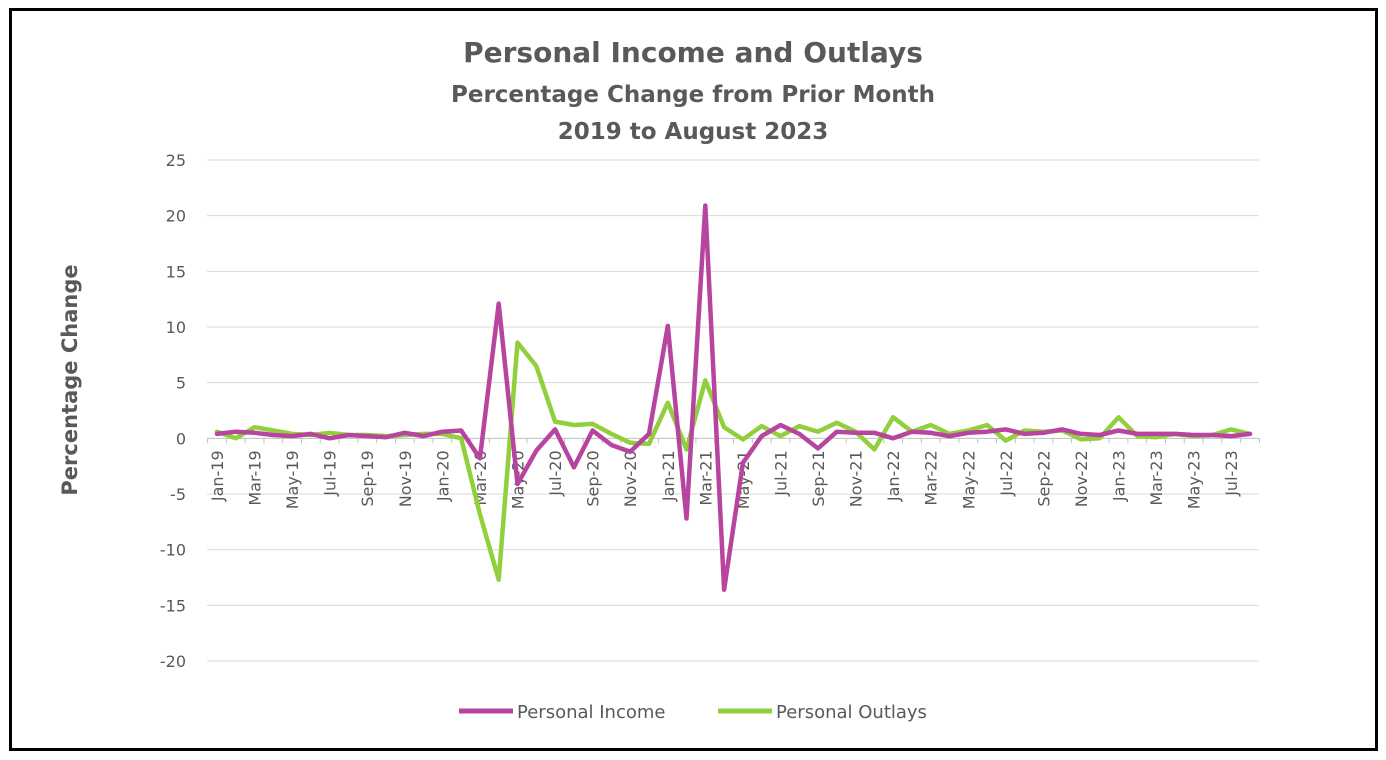 The width and height of the screenshot is (1386, 760). What do you see at coordinates (693, 132) in the screenshot?
I see `chart-subtitle-years: 2019 to August 2023` at bounding box center [693, 132].